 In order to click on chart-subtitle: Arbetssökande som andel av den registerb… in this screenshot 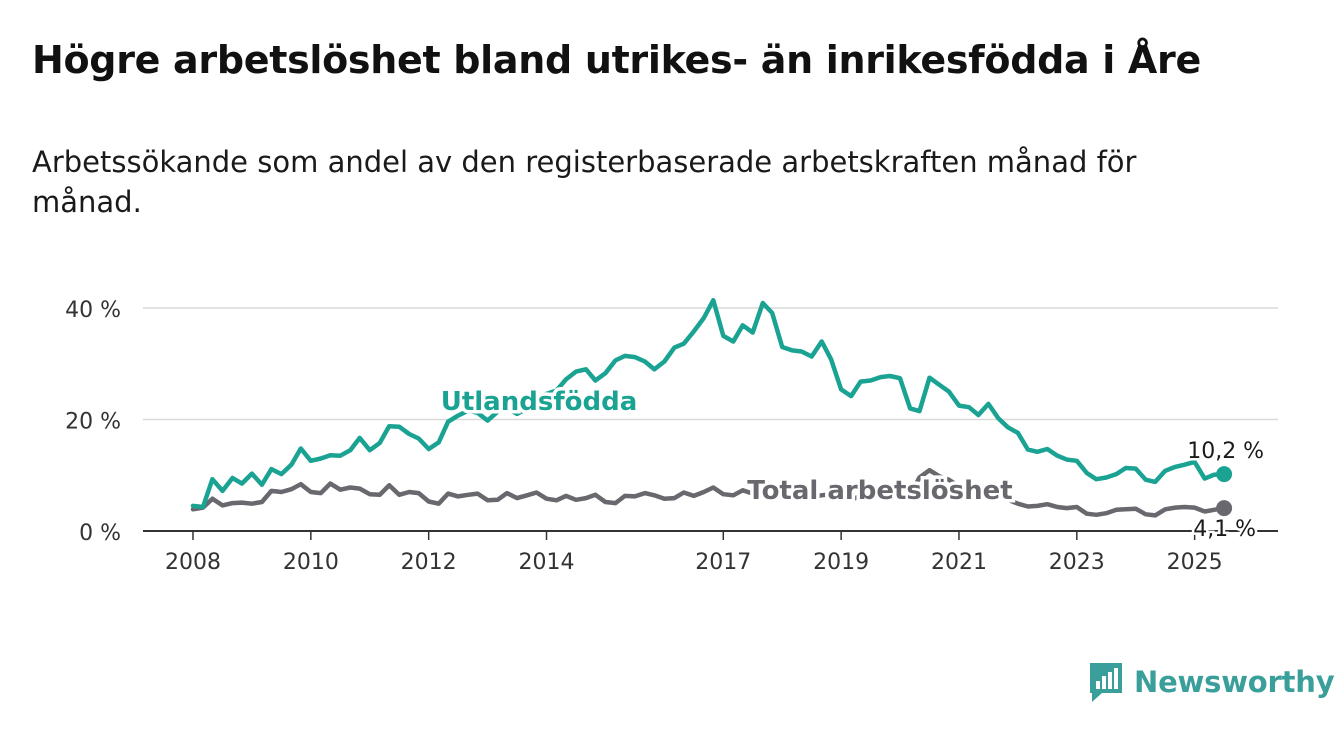, I will do `click(584, 182)`.